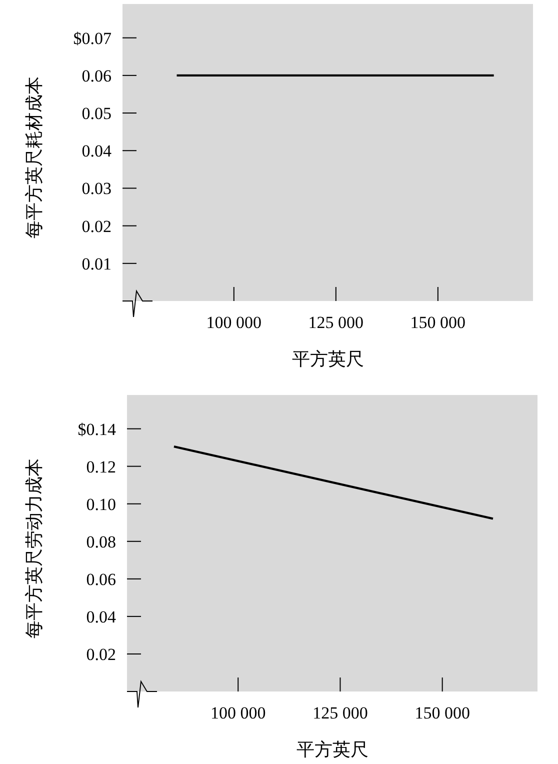 The width and height of the screenshot is (558, 764). What do you see at coordinates (101, 542) in the screenshot?
I see `y-tick-label: 0.08` at bounding box center [101, 542].